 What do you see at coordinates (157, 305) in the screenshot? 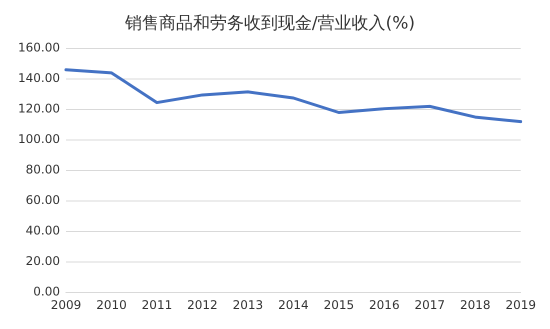
I see `x-tick-label: 2011` at bounding box center [157, 305].